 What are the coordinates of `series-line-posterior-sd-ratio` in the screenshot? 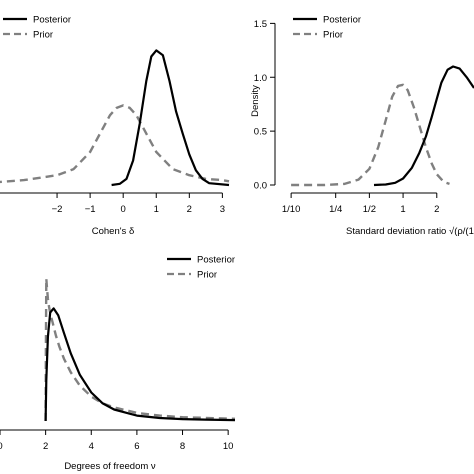 It's located at (423, 126).